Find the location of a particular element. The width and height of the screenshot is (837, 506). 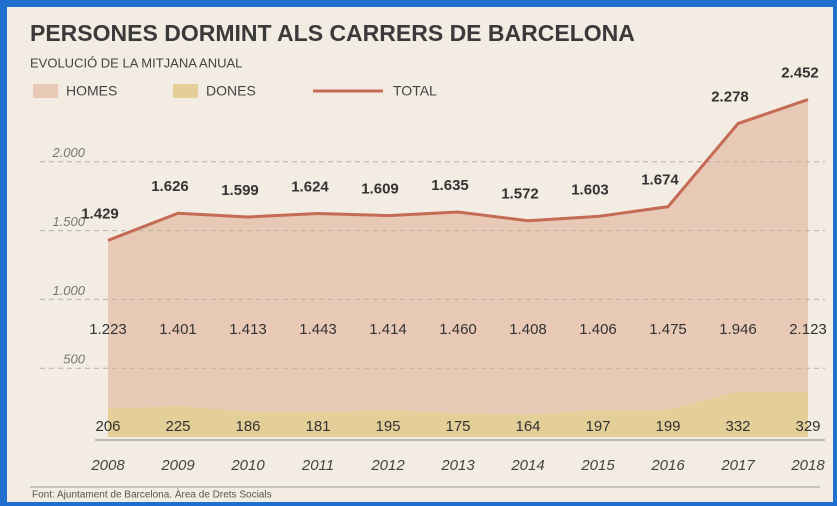

value-label: 1.223 is located at coordinates (108, 329).